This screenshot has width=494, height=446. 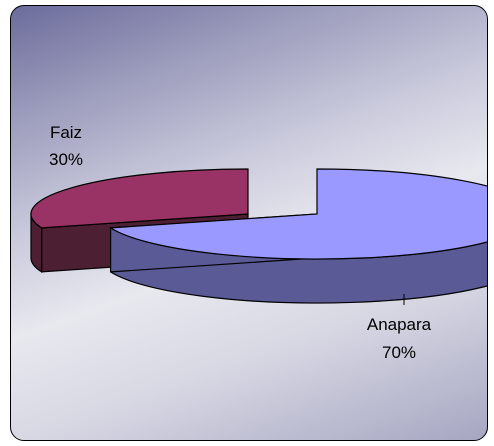 I want to click on slice-label-faiz: Faiz, so click(x=66, y=132).